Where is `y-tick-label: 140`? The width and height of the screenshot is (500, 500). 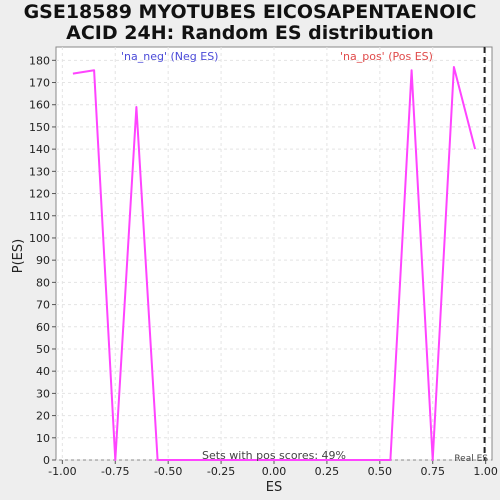
y-tick-label: 140 is located at coordinates (39, 149).